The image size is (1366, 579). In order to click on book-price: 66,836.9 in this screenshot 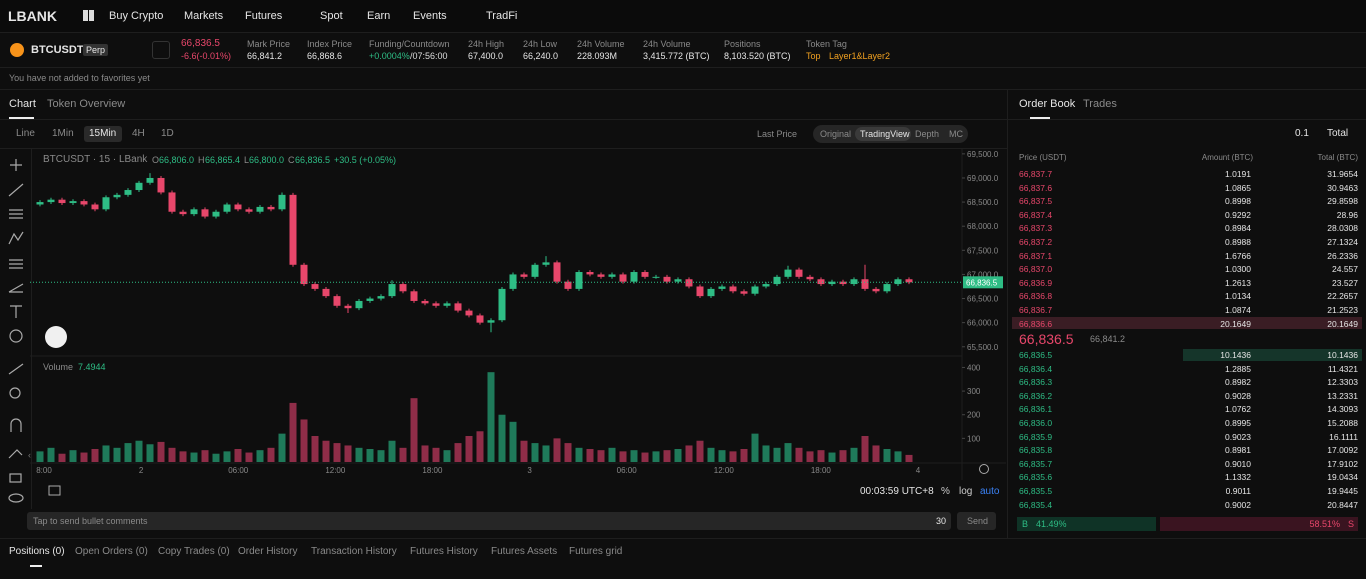, I will do `click(1036, 282)`.